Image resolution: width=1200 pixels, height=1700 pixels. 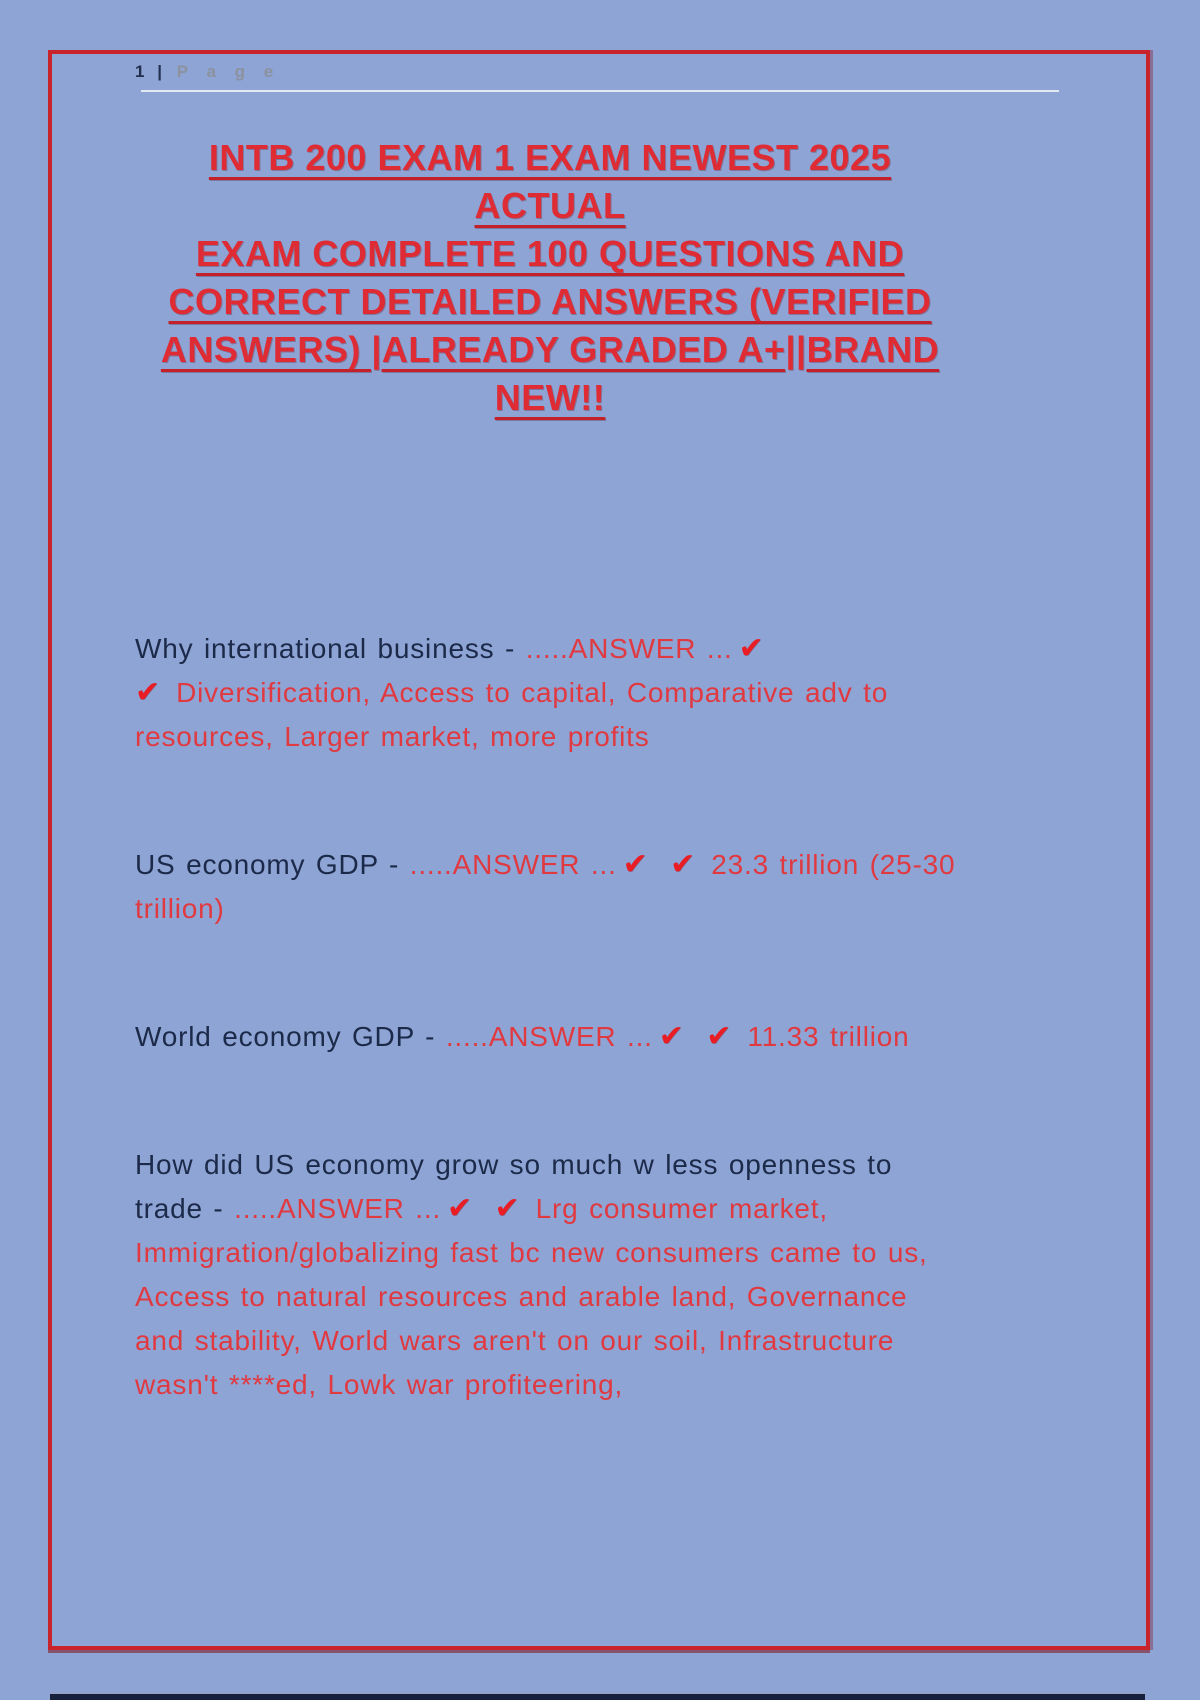 I want to click on page-label: P a g e, so click(x=228, y=71).